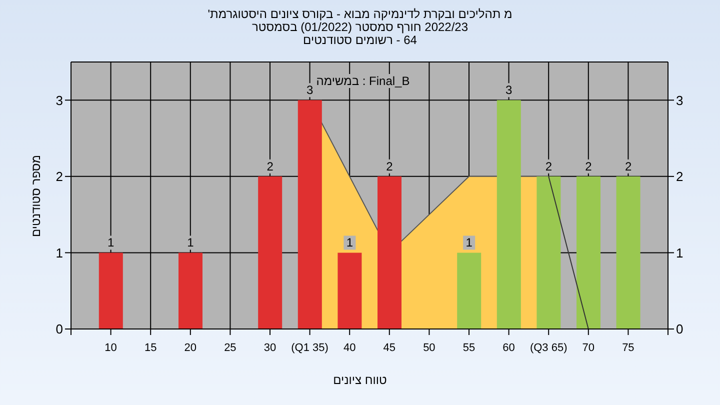  What do you see at coordinates (190, 348) in the screenshot?
I see `x-tick-label: 20` at bounding box center [190, 348].